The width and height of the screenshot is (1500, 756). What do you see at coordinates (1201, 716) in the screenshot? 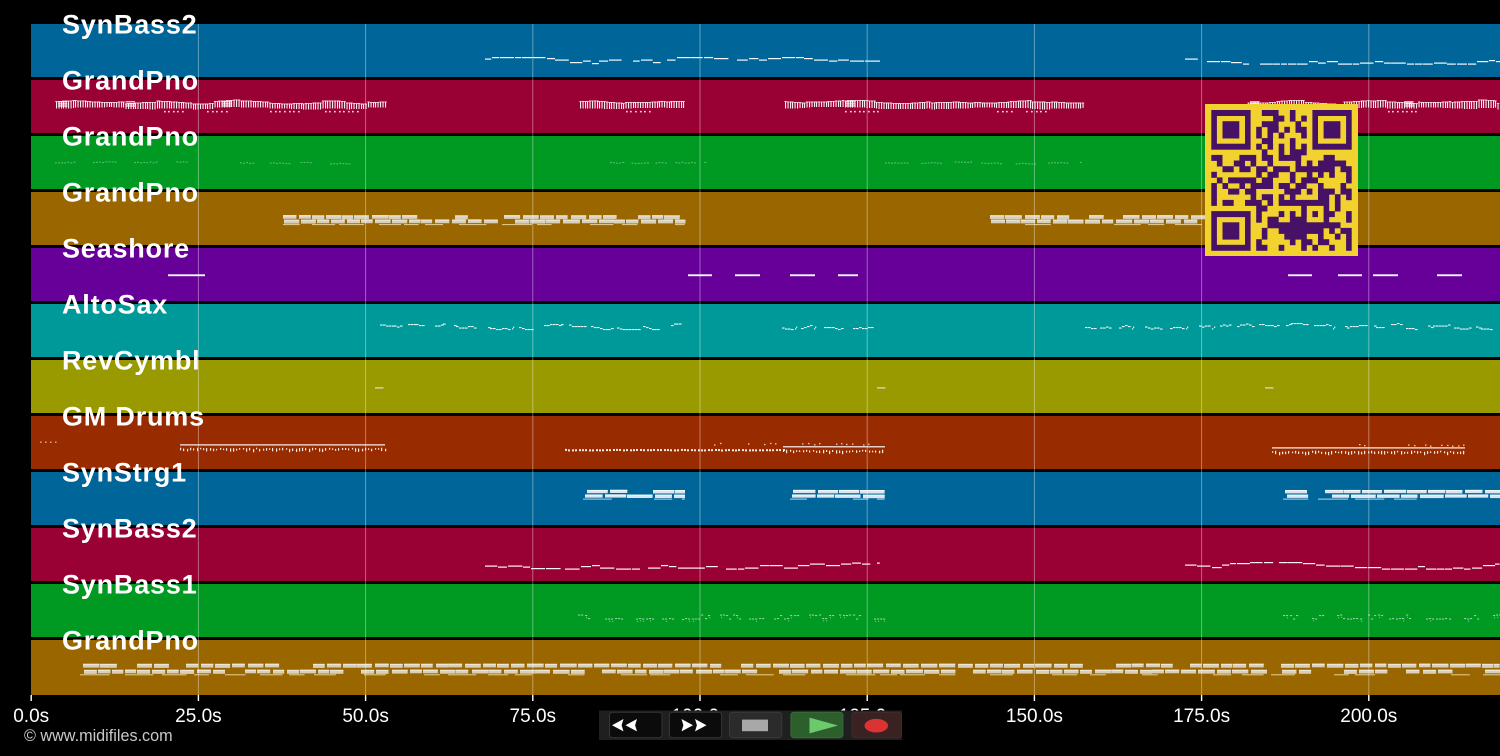
I see `svg-text: 175.0s` at bounding box center [1201, 716].